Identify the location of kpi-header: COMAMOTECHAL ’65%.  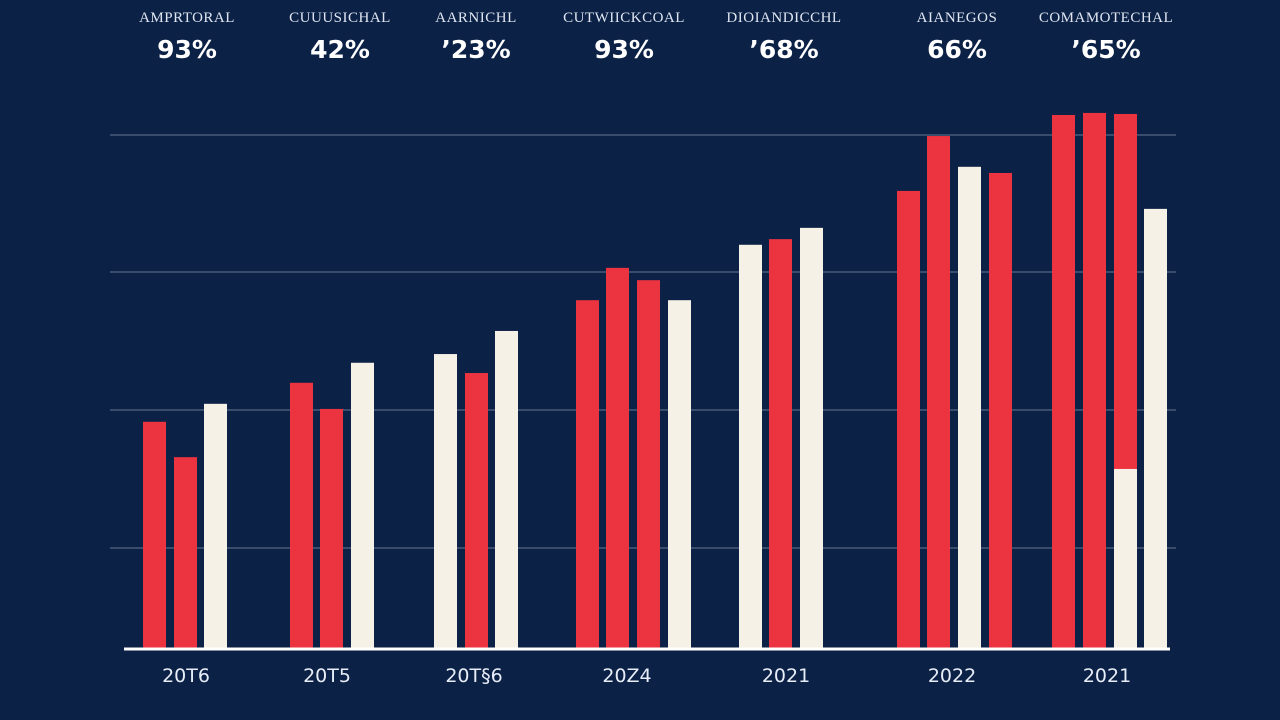
(1106, 37).